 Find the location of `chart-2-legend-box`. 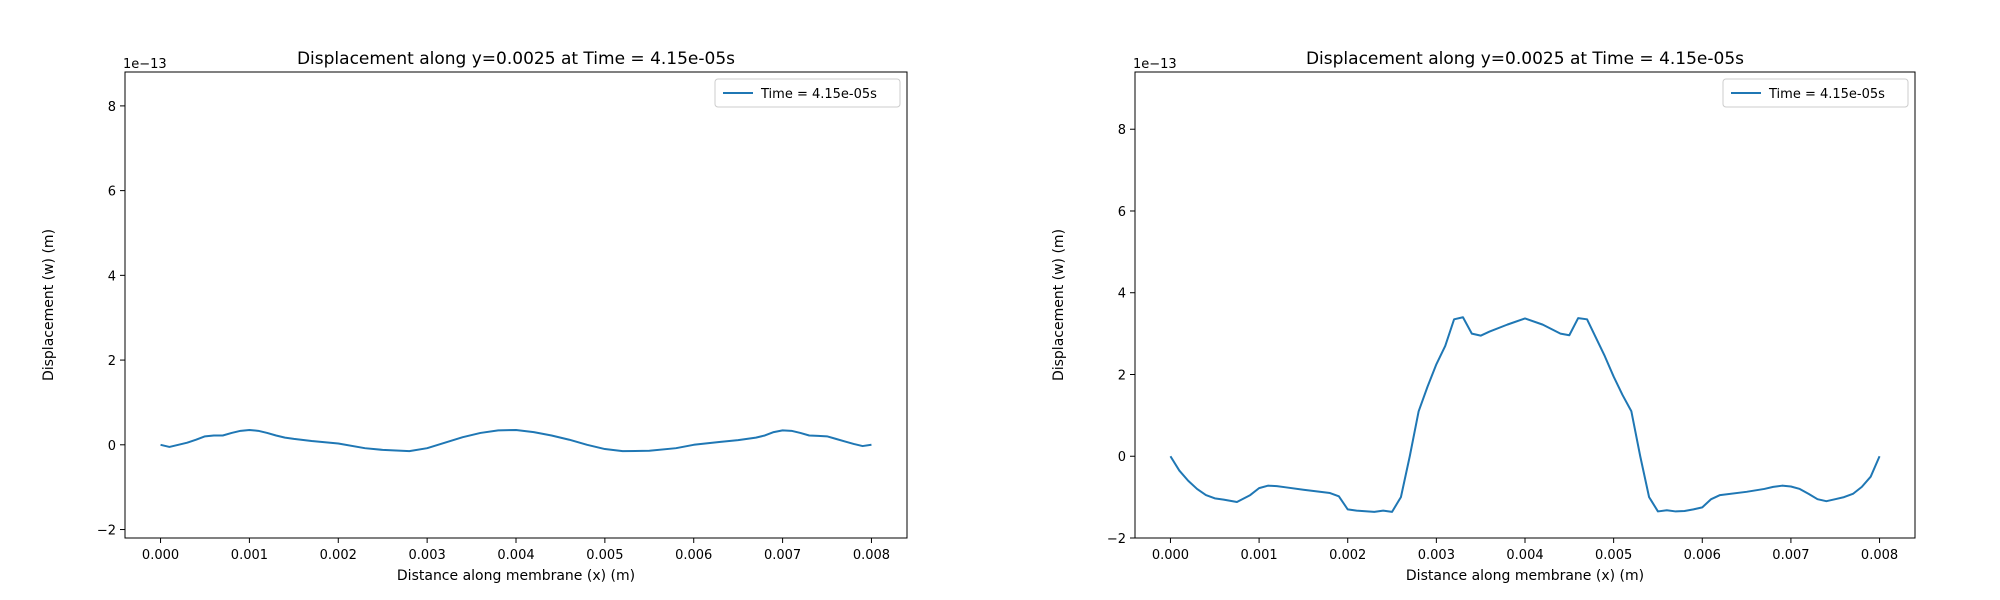

chart-2-legend-box is located at coordinates (1815, 93).